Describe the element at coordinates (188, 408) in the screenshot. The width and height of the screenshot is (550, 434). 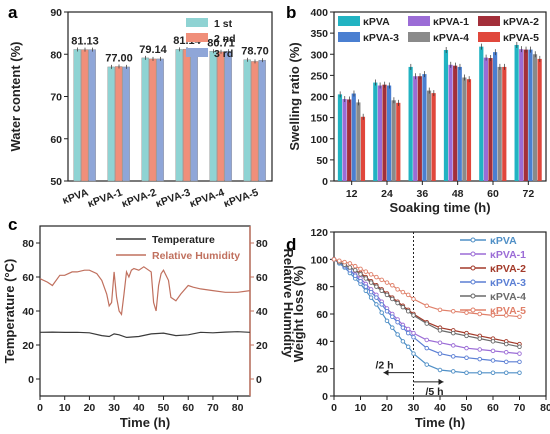
I see `x-tick-label-c: 60` at that location.